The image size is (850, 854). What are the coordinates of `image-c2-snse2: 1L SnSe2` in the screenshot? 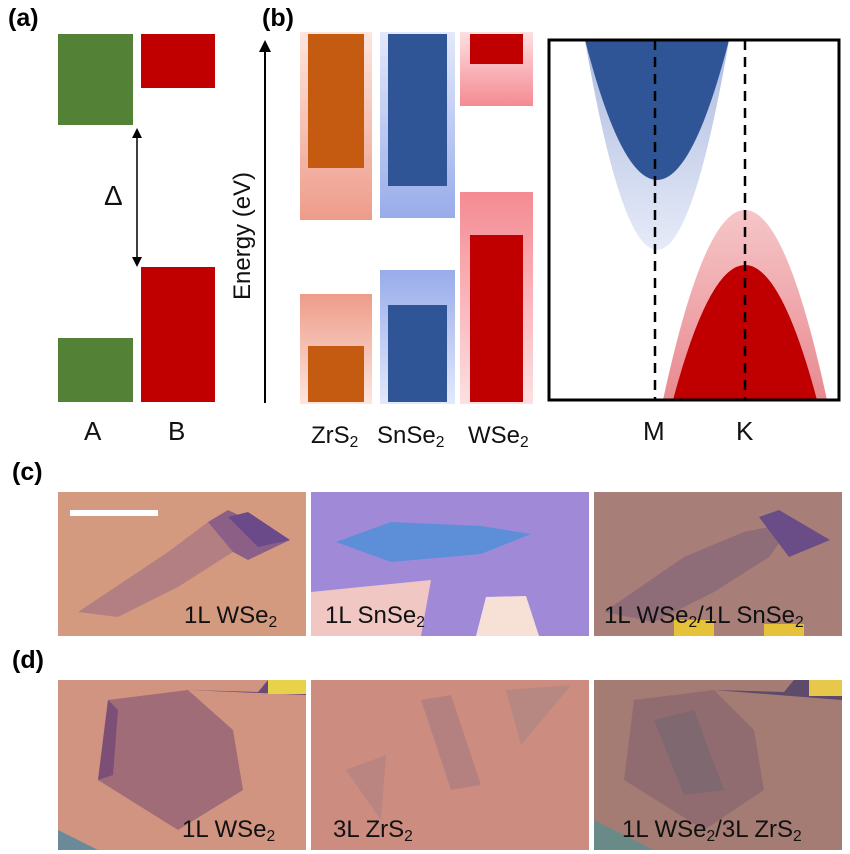 It's located at (450, 564).